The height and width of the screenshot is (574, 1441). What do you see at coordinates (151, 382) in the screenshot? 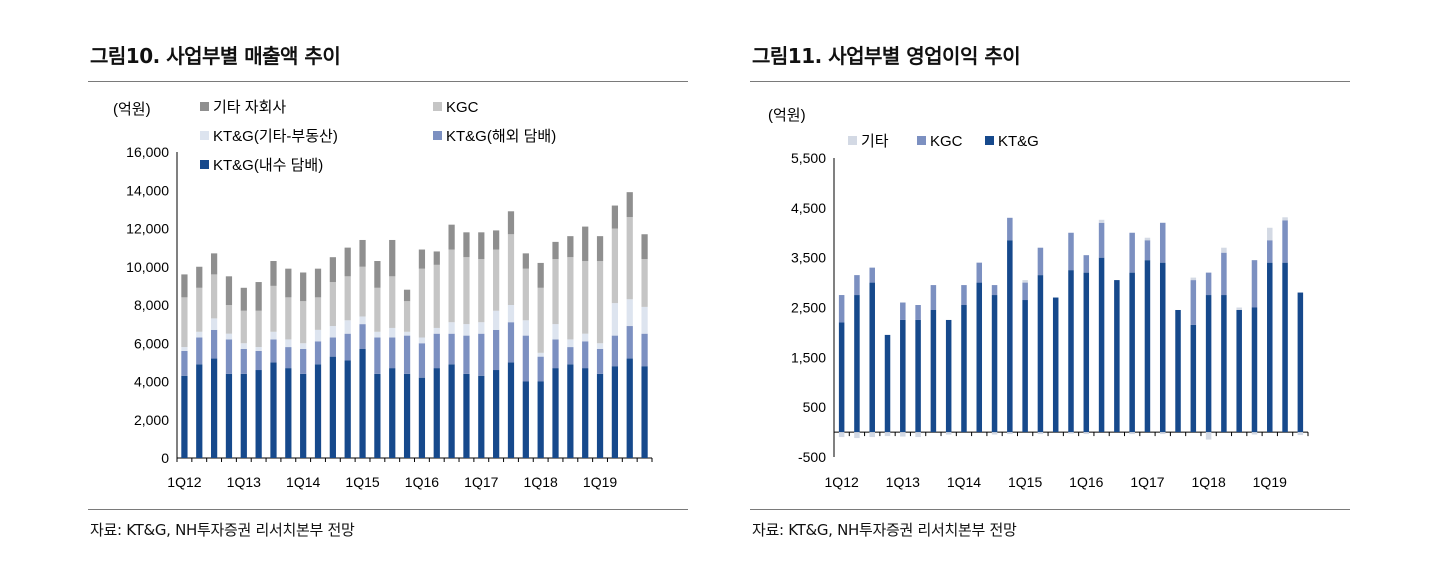
I see `y-tick-label: 4,000` at bounding box center [151, 382].